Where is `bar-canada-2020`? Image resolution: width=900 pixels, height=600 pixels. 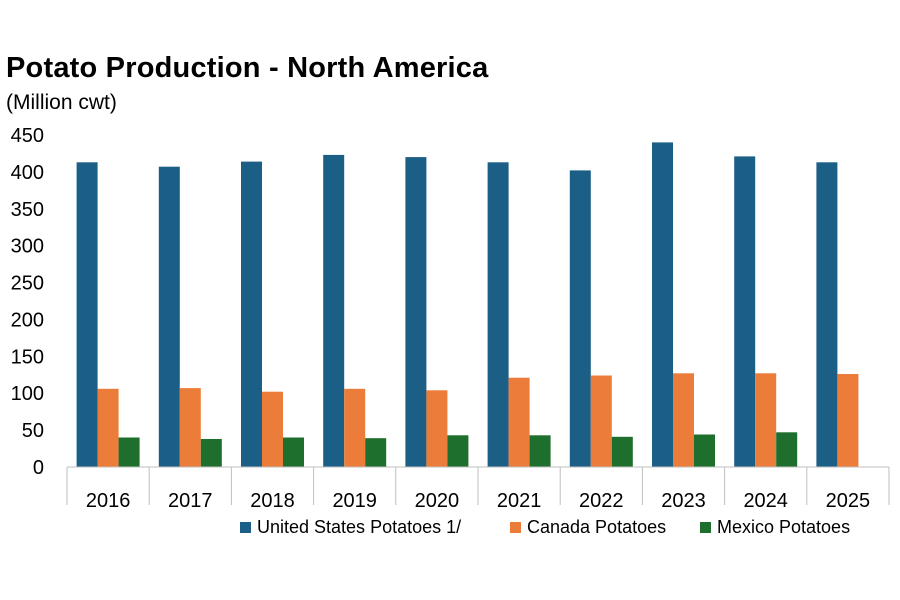
bar-canada-2020 is located at coordinates (437, 428).